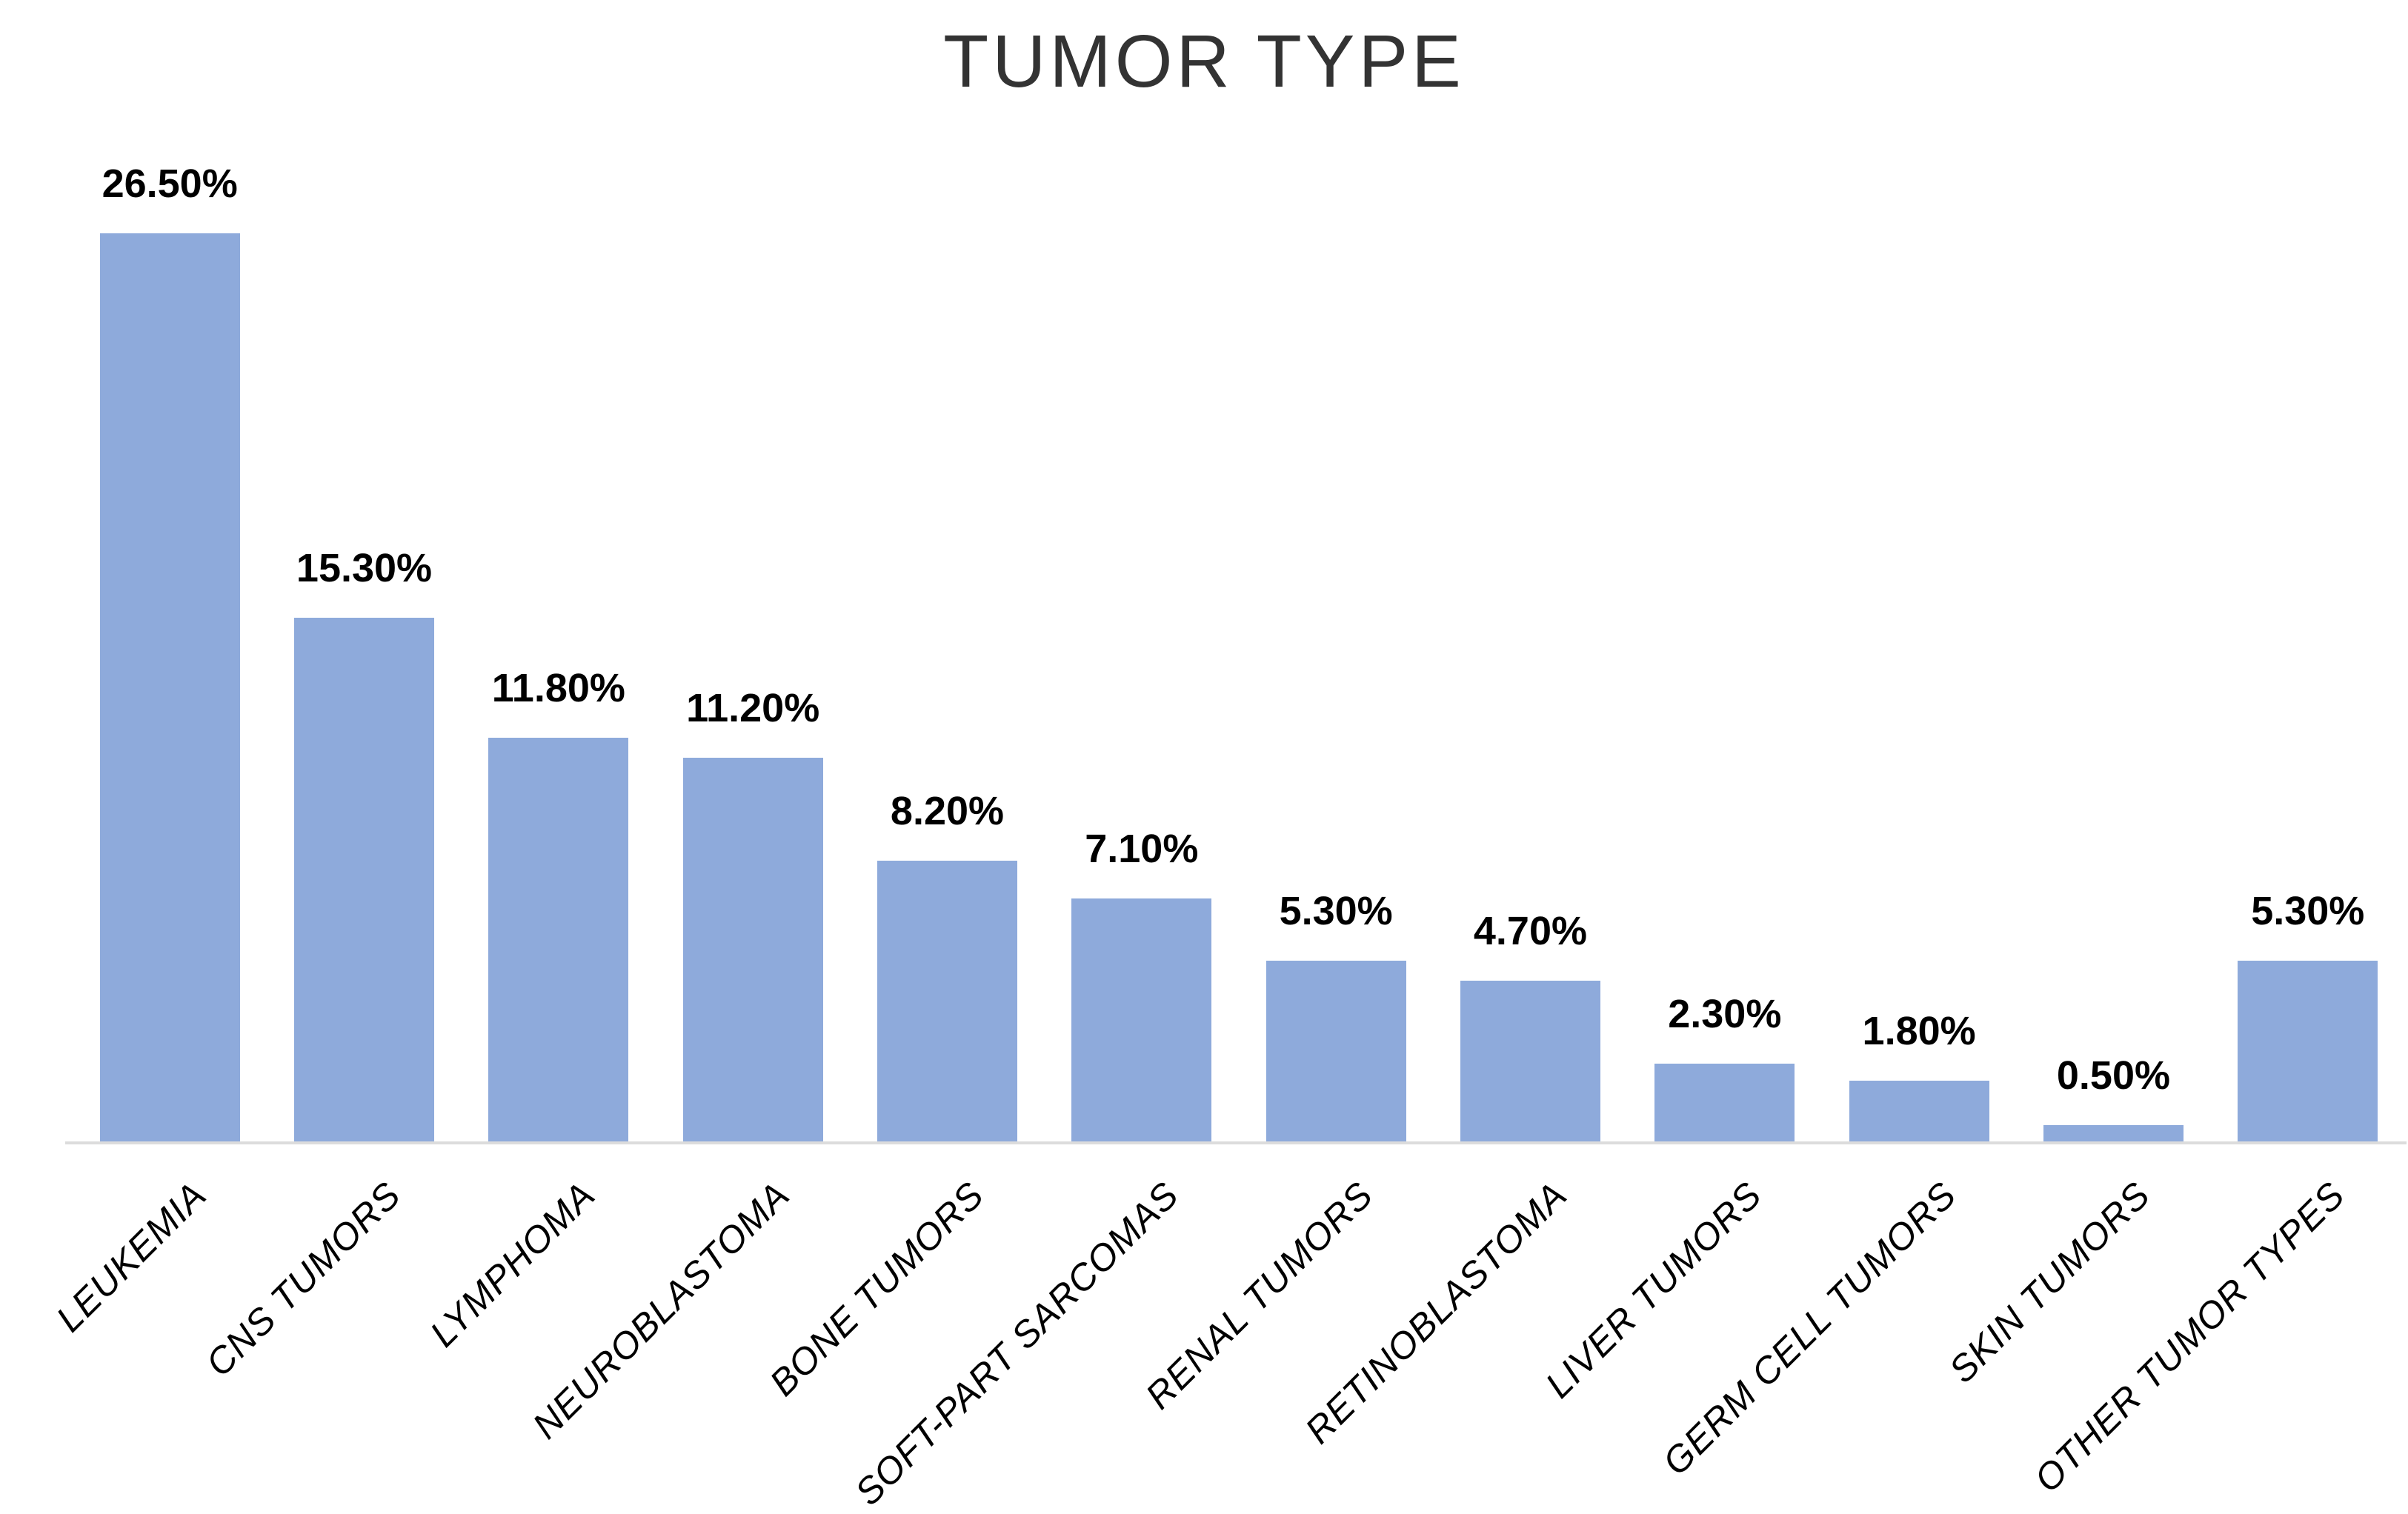 The width and height of the screenshot is (2408, 1514). What do you see at coordinates (1142, 571) in the screenshot?
I see `bar-slot: 7.10% SOFT-PART SARCOMAS` at bounding box center [1142, 571].